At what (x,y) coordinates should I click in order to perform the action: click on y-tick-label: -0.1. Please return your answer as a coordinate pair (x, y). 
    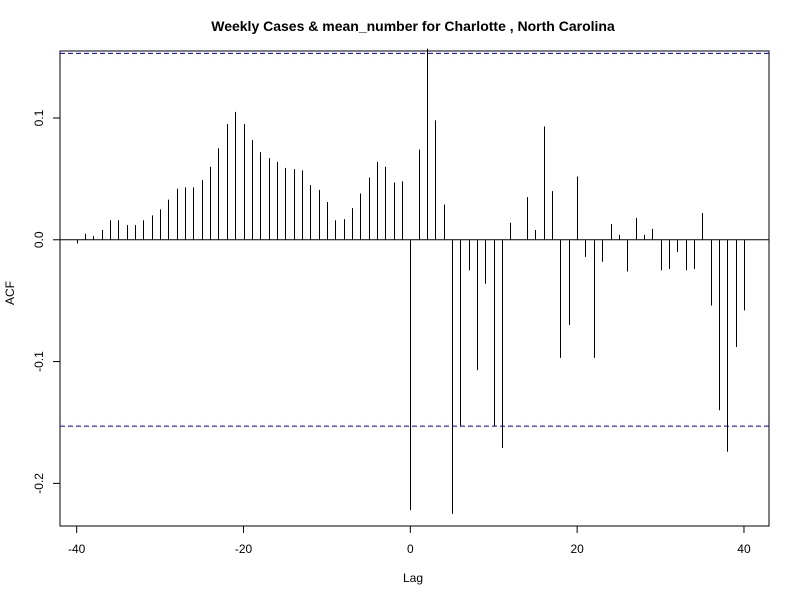
    Looking at the image, I should click on (39, 361).